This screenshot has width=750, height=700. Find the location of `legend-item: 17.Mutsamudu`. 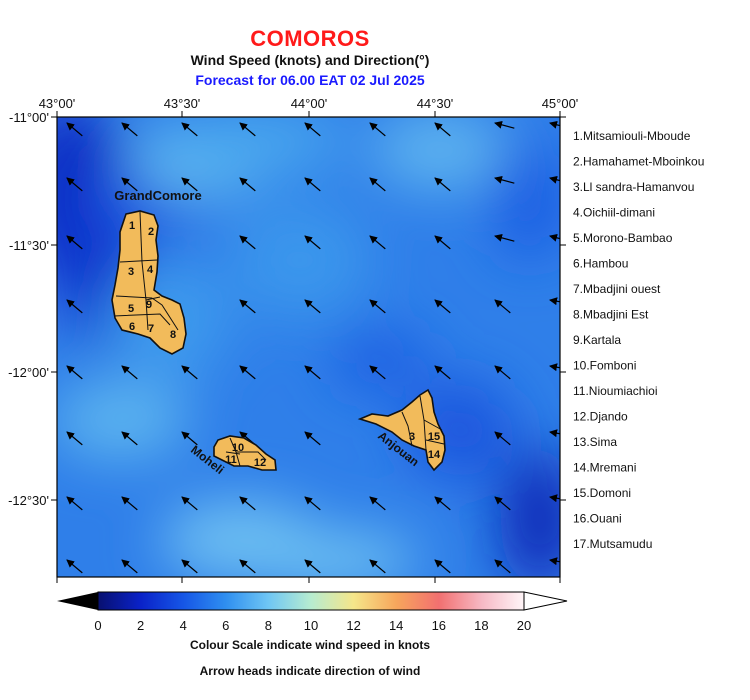

legend-item: 17.Mutsamudu is located at coordinates (612, 544).